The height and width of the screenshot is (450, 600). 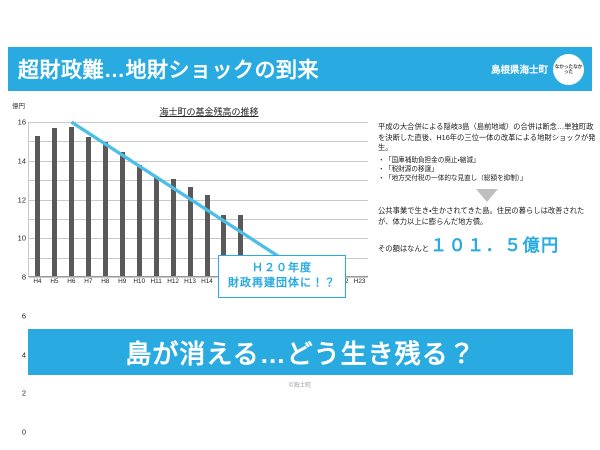 I want to click on y-axis-tick-label: 12, so click(x=21, y=199).